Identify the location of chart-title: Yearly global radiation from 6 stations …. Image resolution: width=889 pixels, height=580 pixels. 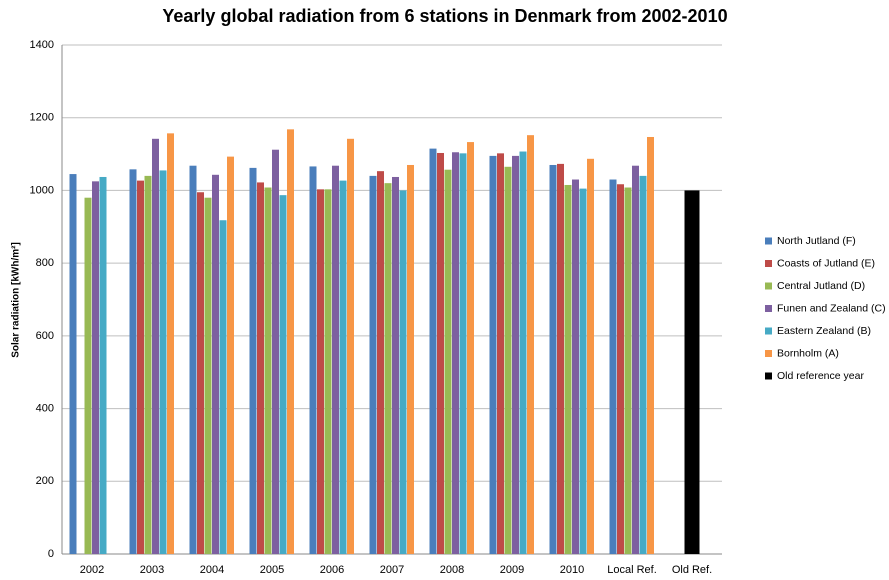
(444, 16).